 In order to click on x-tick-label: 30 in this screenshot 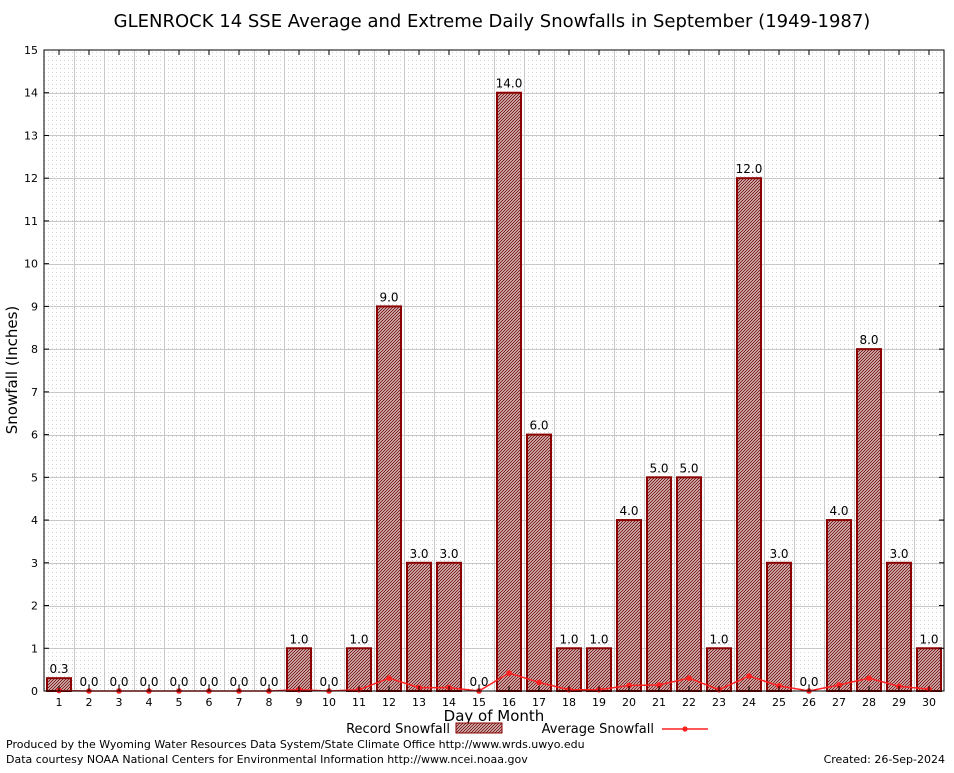, I will do `click(929, 702)`.